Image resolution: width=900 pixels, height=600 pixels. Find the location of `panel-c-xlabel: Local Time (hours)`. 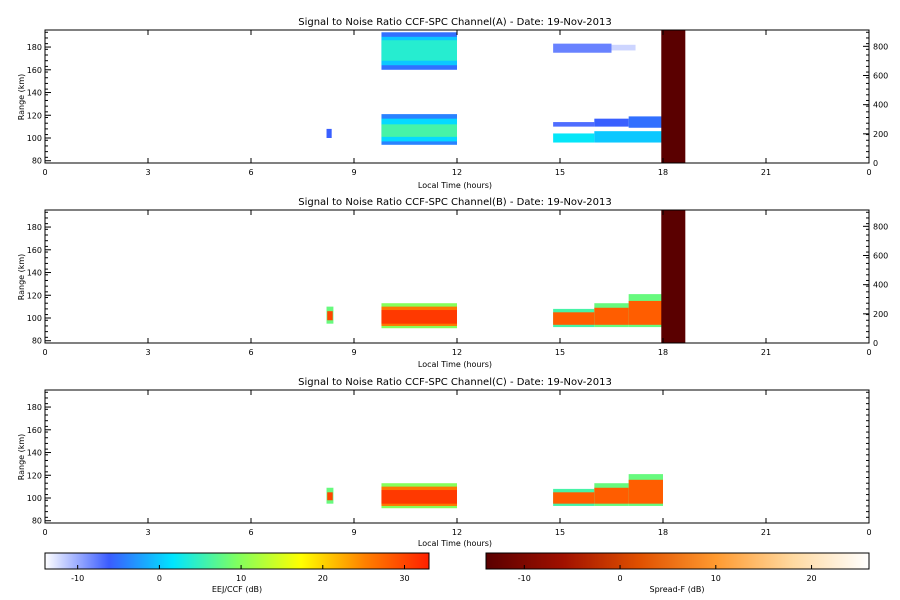

panel-c-xlabel: Local Time (hours) is located at coordinates (455, 543).